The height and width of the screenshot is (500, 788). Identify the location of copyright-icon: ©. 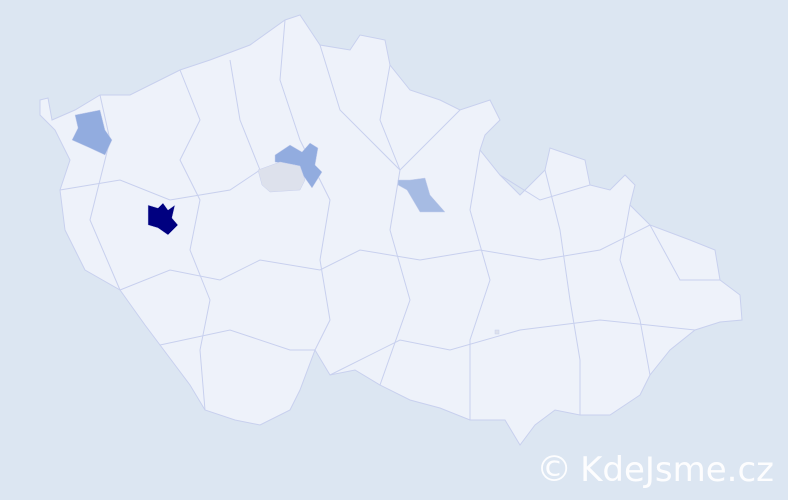
(554, 469).